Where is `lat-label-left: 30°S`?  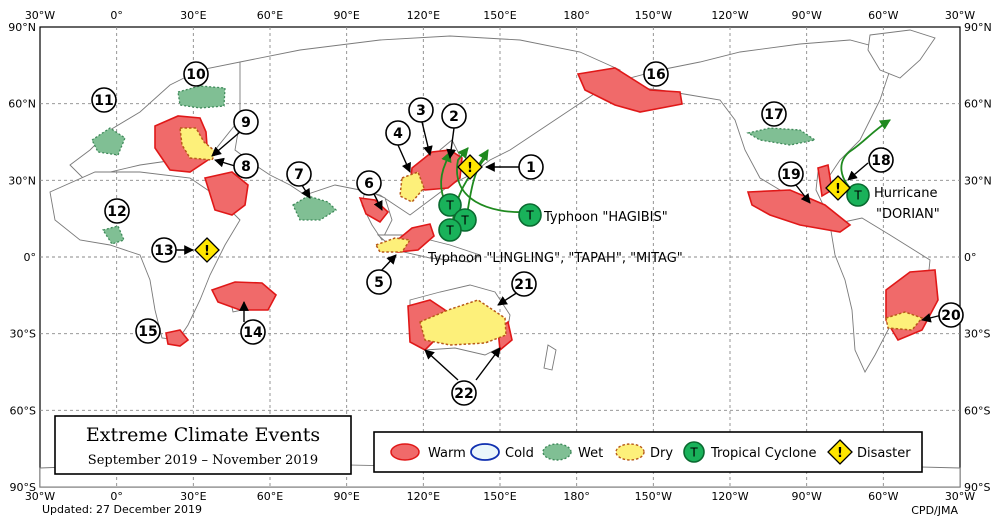 lat-label-left: 30°S is located at coordinates (23, 334).